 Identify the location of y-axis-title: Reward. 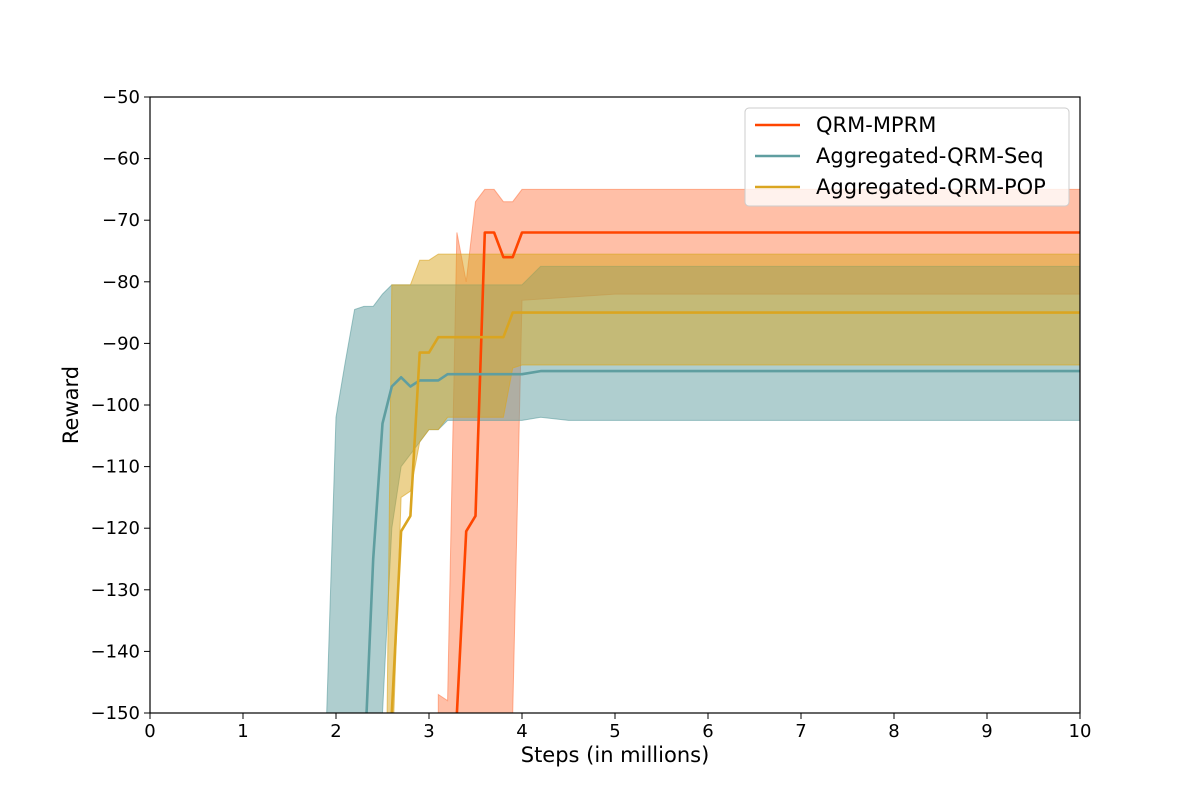
(71, 405).